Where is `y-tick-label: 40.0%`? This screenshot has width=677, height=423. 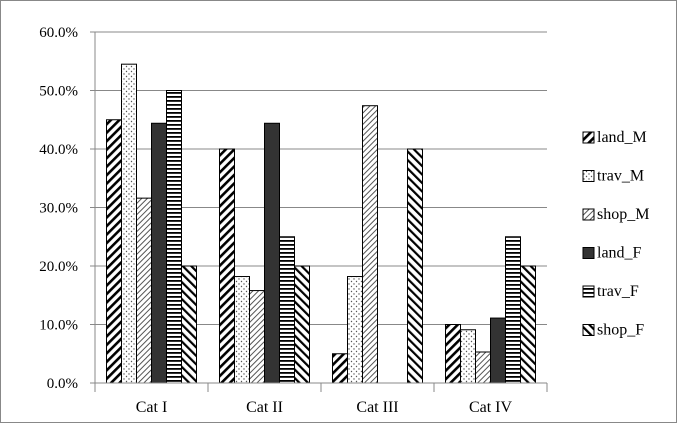
y-tick-label: 40.0% is located at coordinates (58, 150).